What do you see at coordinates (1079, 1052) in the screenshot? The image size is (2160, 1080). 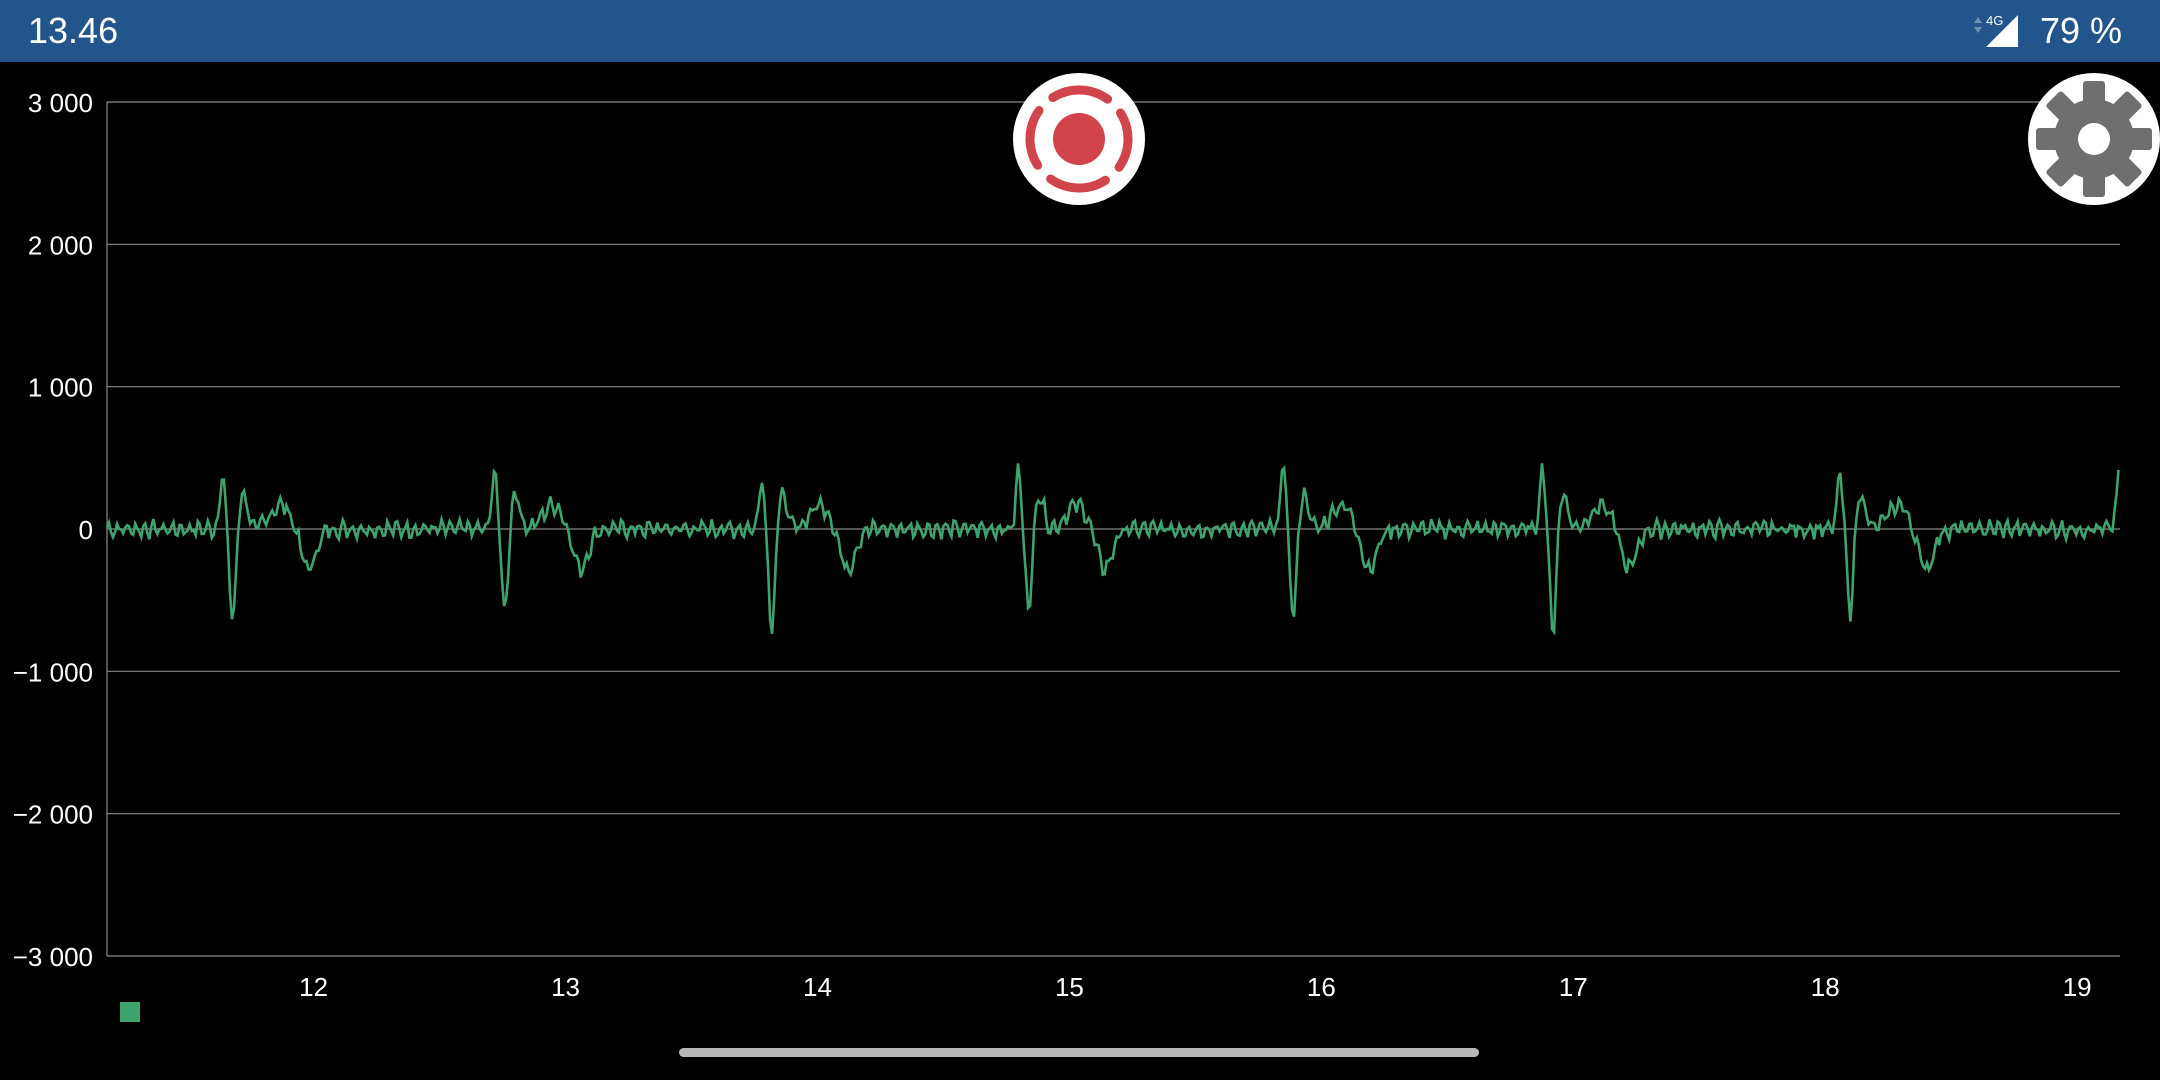 I see `home-indicator` at bounding box center [1079, 1052].